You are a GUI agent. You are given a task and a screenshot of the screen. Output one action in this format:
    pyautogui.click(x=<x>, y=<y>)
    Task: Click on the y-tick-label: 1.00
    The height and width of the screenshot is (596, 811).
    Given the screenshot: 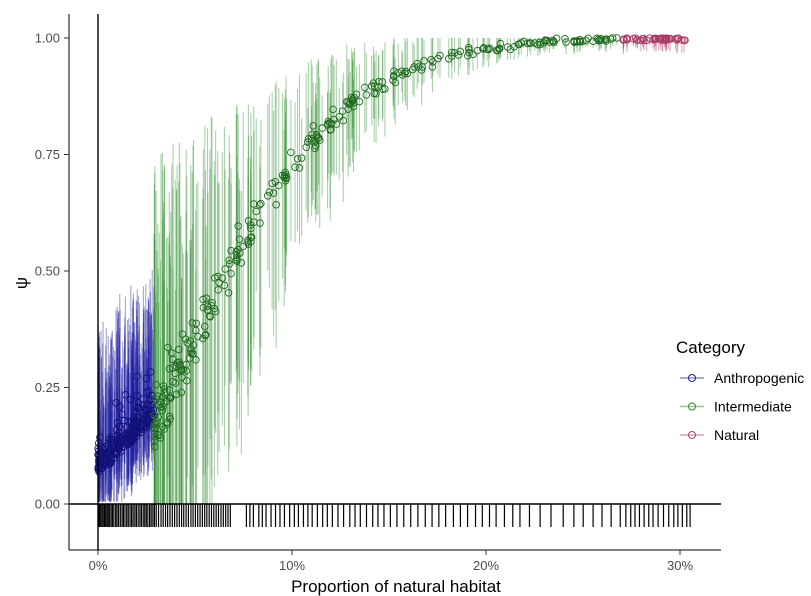 What is the action you would take?
    pyautogui.click(x=47, y=38)
    